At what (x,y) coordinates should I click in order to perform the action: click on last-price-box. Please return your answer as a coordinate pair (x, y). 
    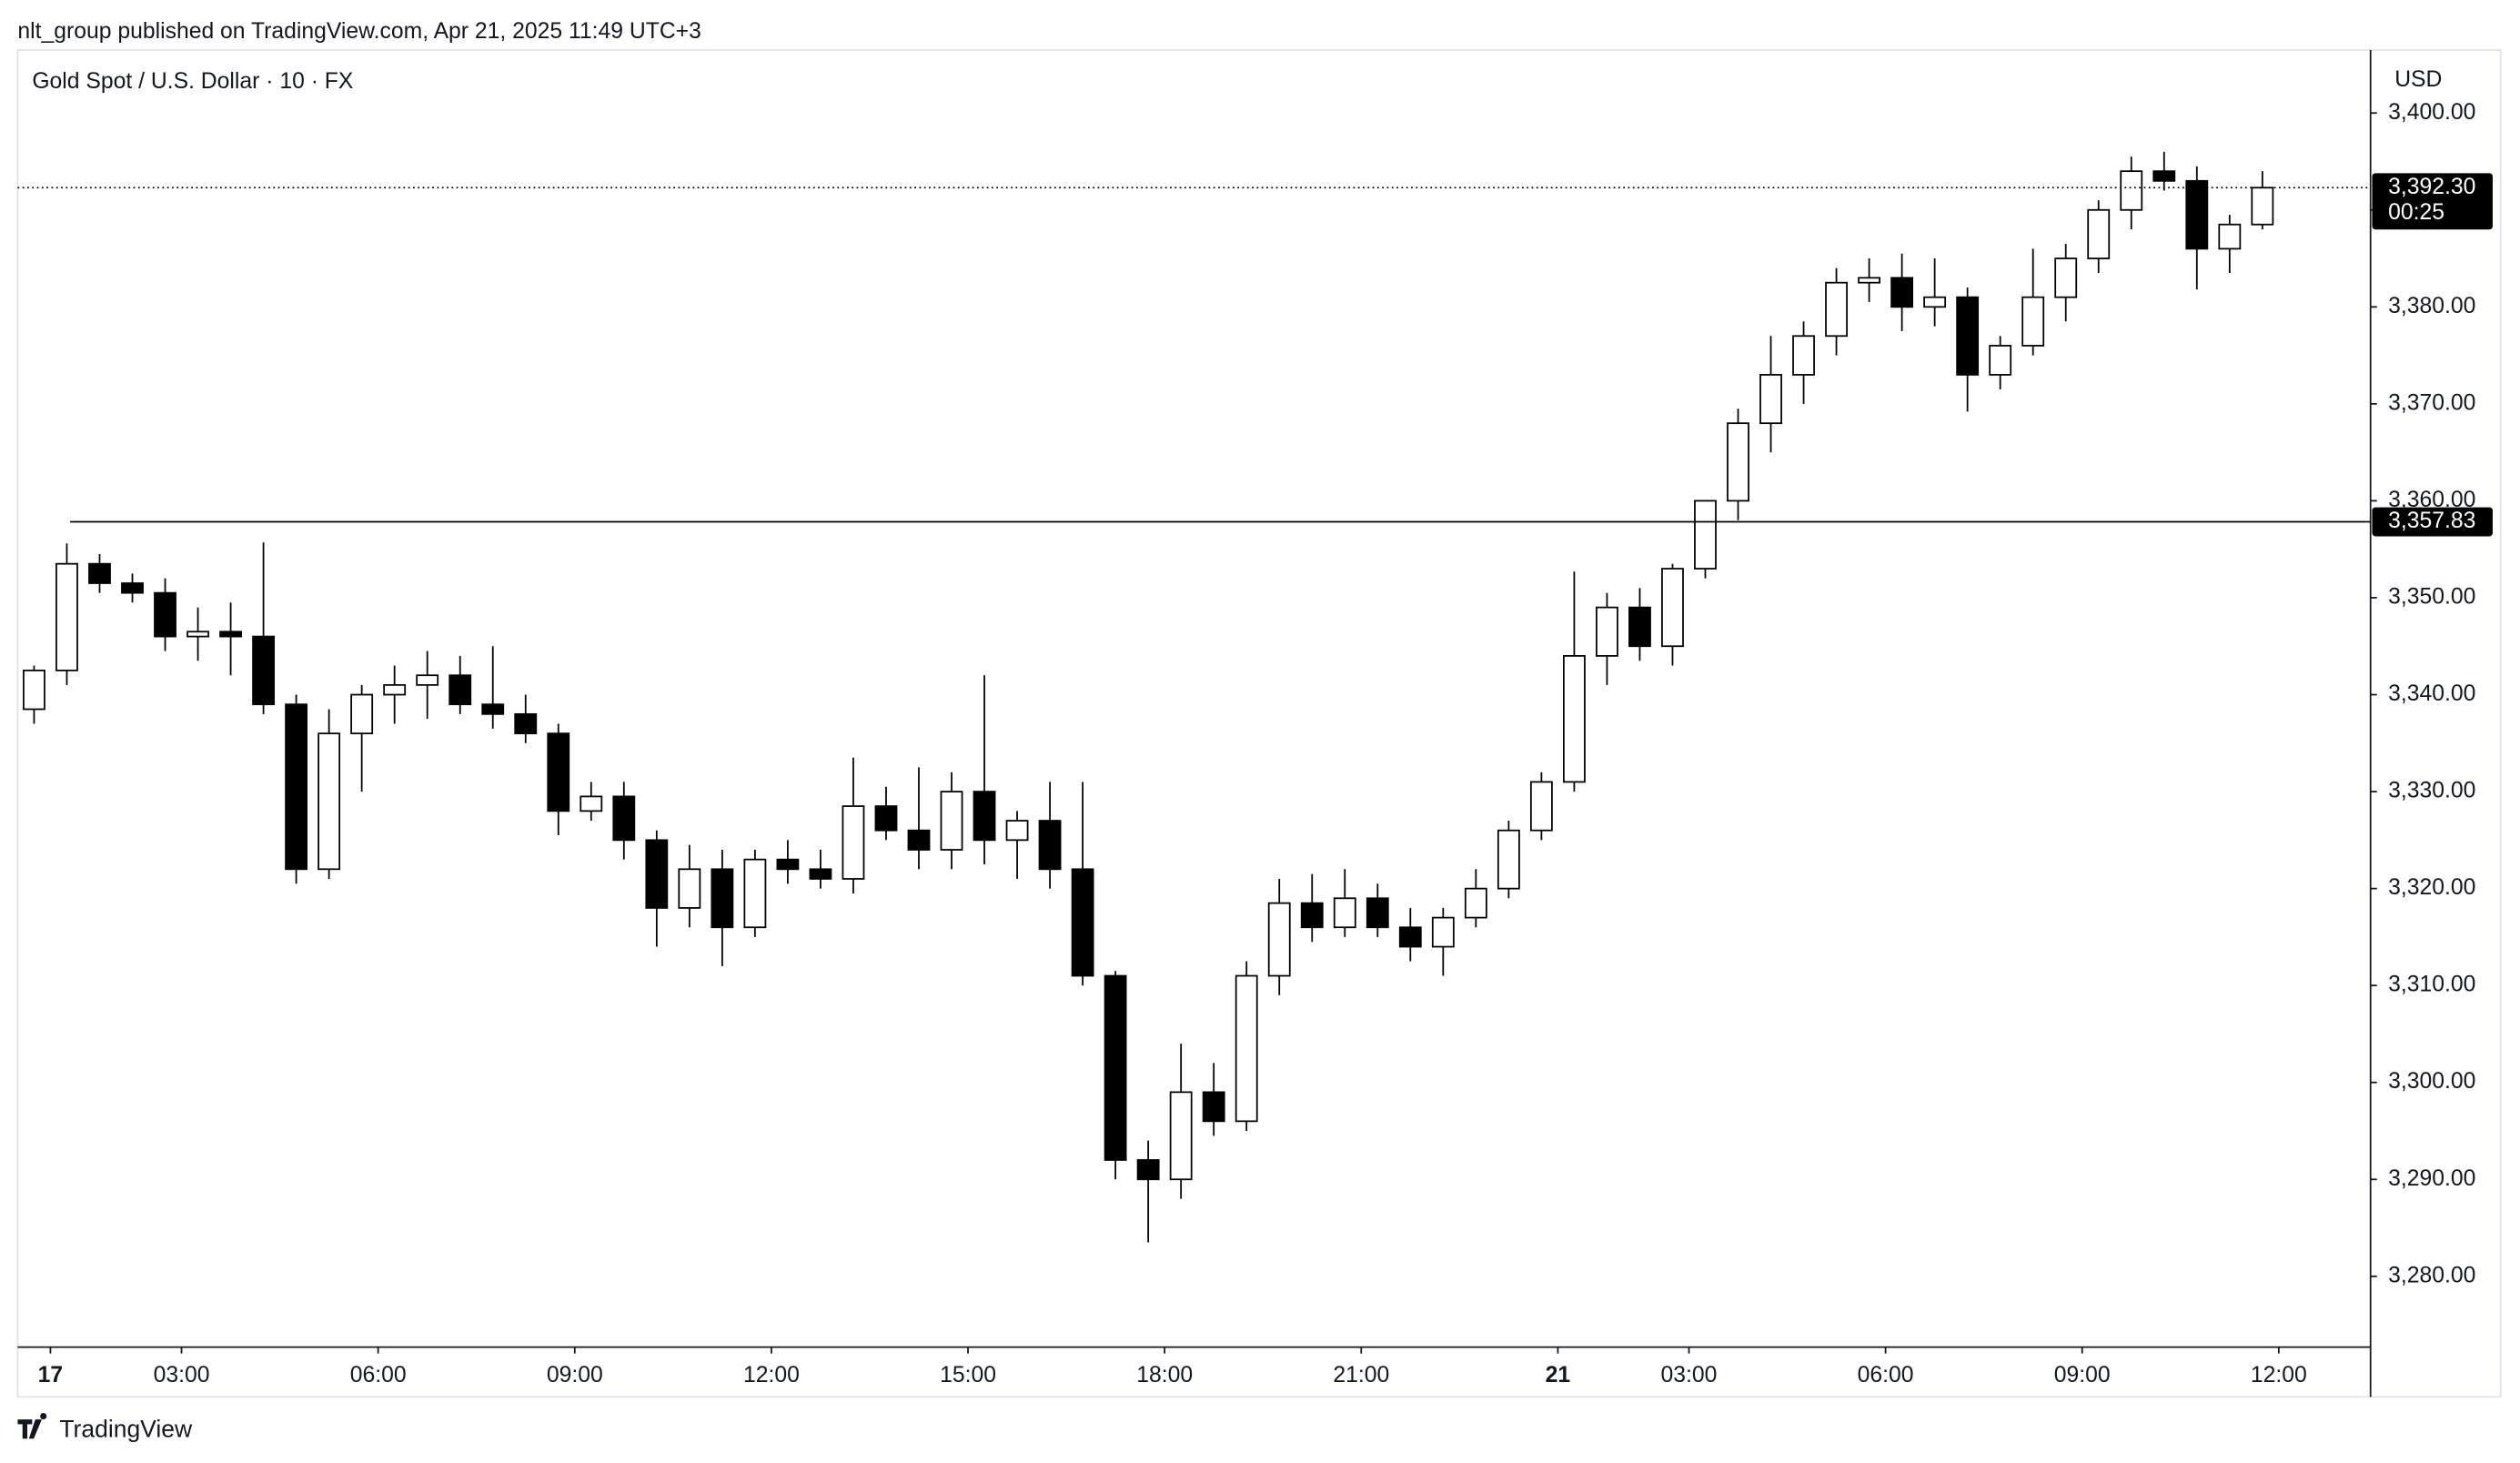
    Looking at the image, I should click on (2433, 201).